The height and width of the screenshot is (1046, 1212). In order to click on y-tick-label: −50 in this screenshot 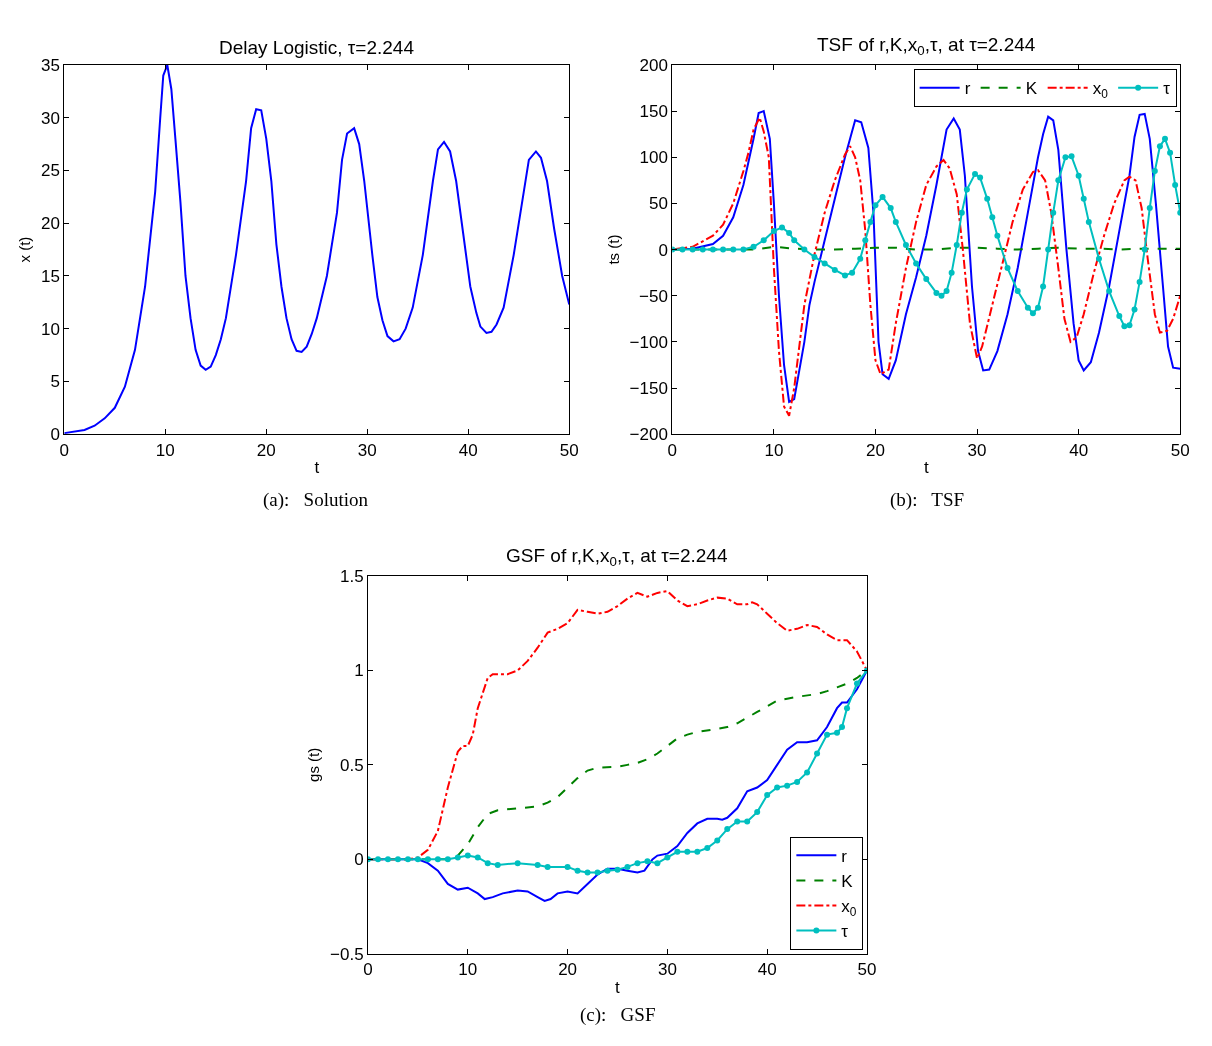, I will do `click(653, 296)`.